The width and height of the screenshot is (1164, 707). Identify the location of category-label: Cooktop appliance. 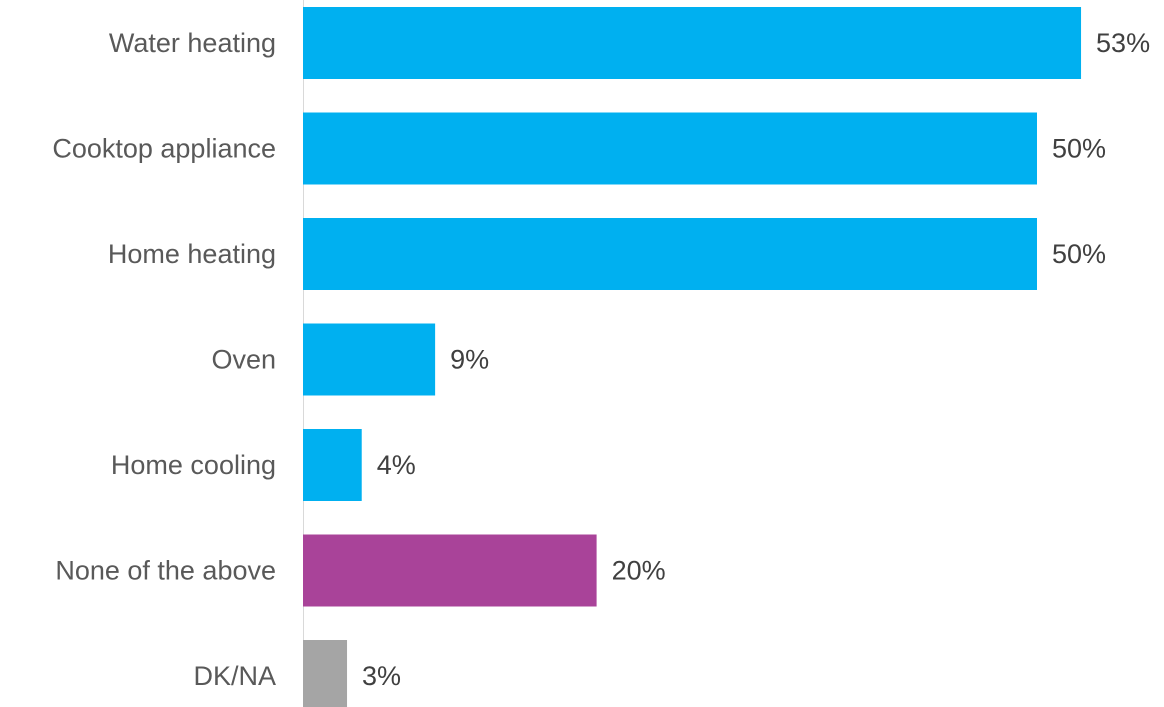
(164, 149).